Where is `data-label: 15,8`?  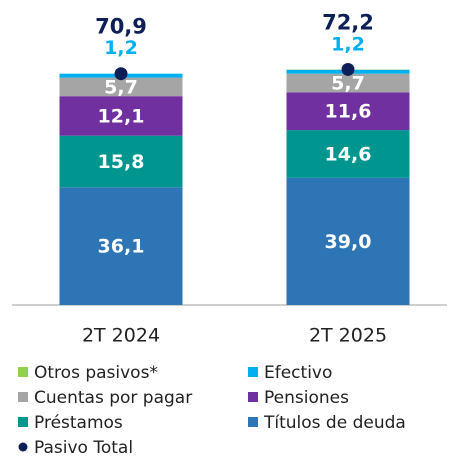 data-label: 15,8 is located at coordinates (121, 162).